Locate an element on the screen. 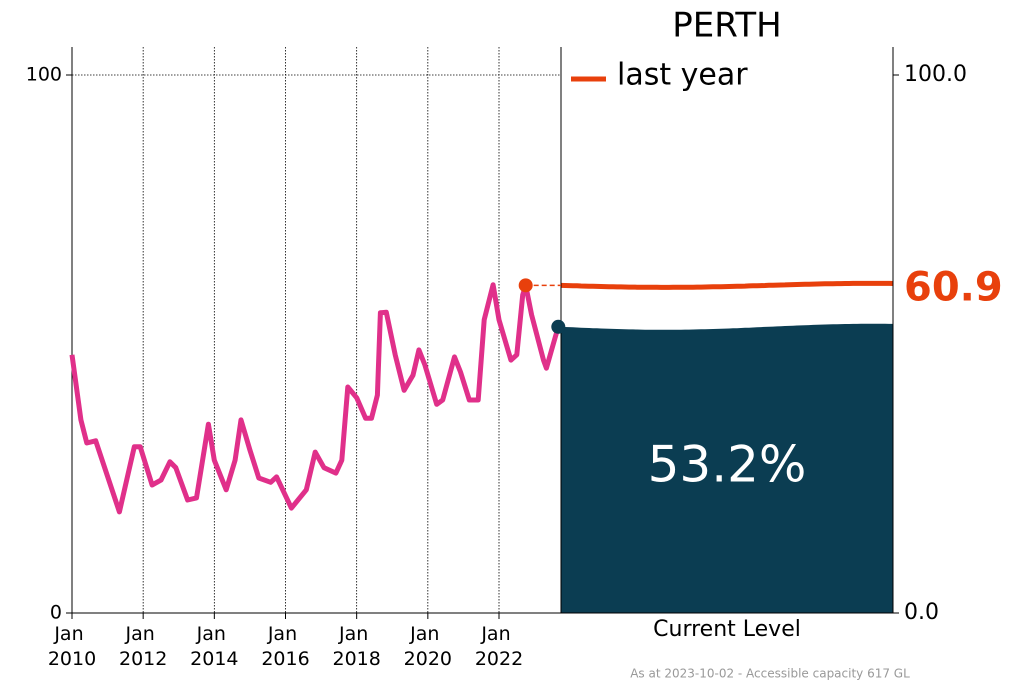  x-tick-label: Jan 2016 is located at coordinates (285, 646).